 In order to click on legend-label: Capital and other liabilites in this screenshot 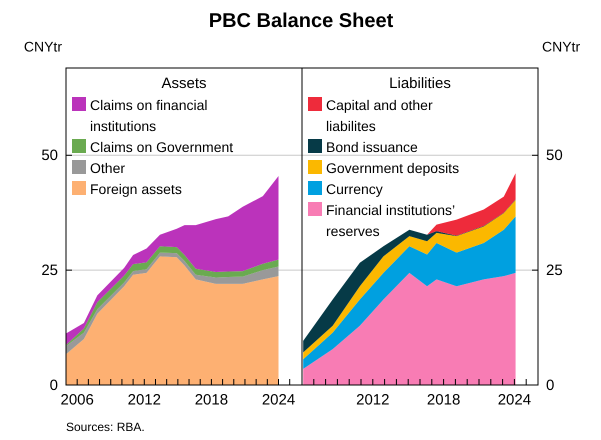, I will do `click(379, 115)`.